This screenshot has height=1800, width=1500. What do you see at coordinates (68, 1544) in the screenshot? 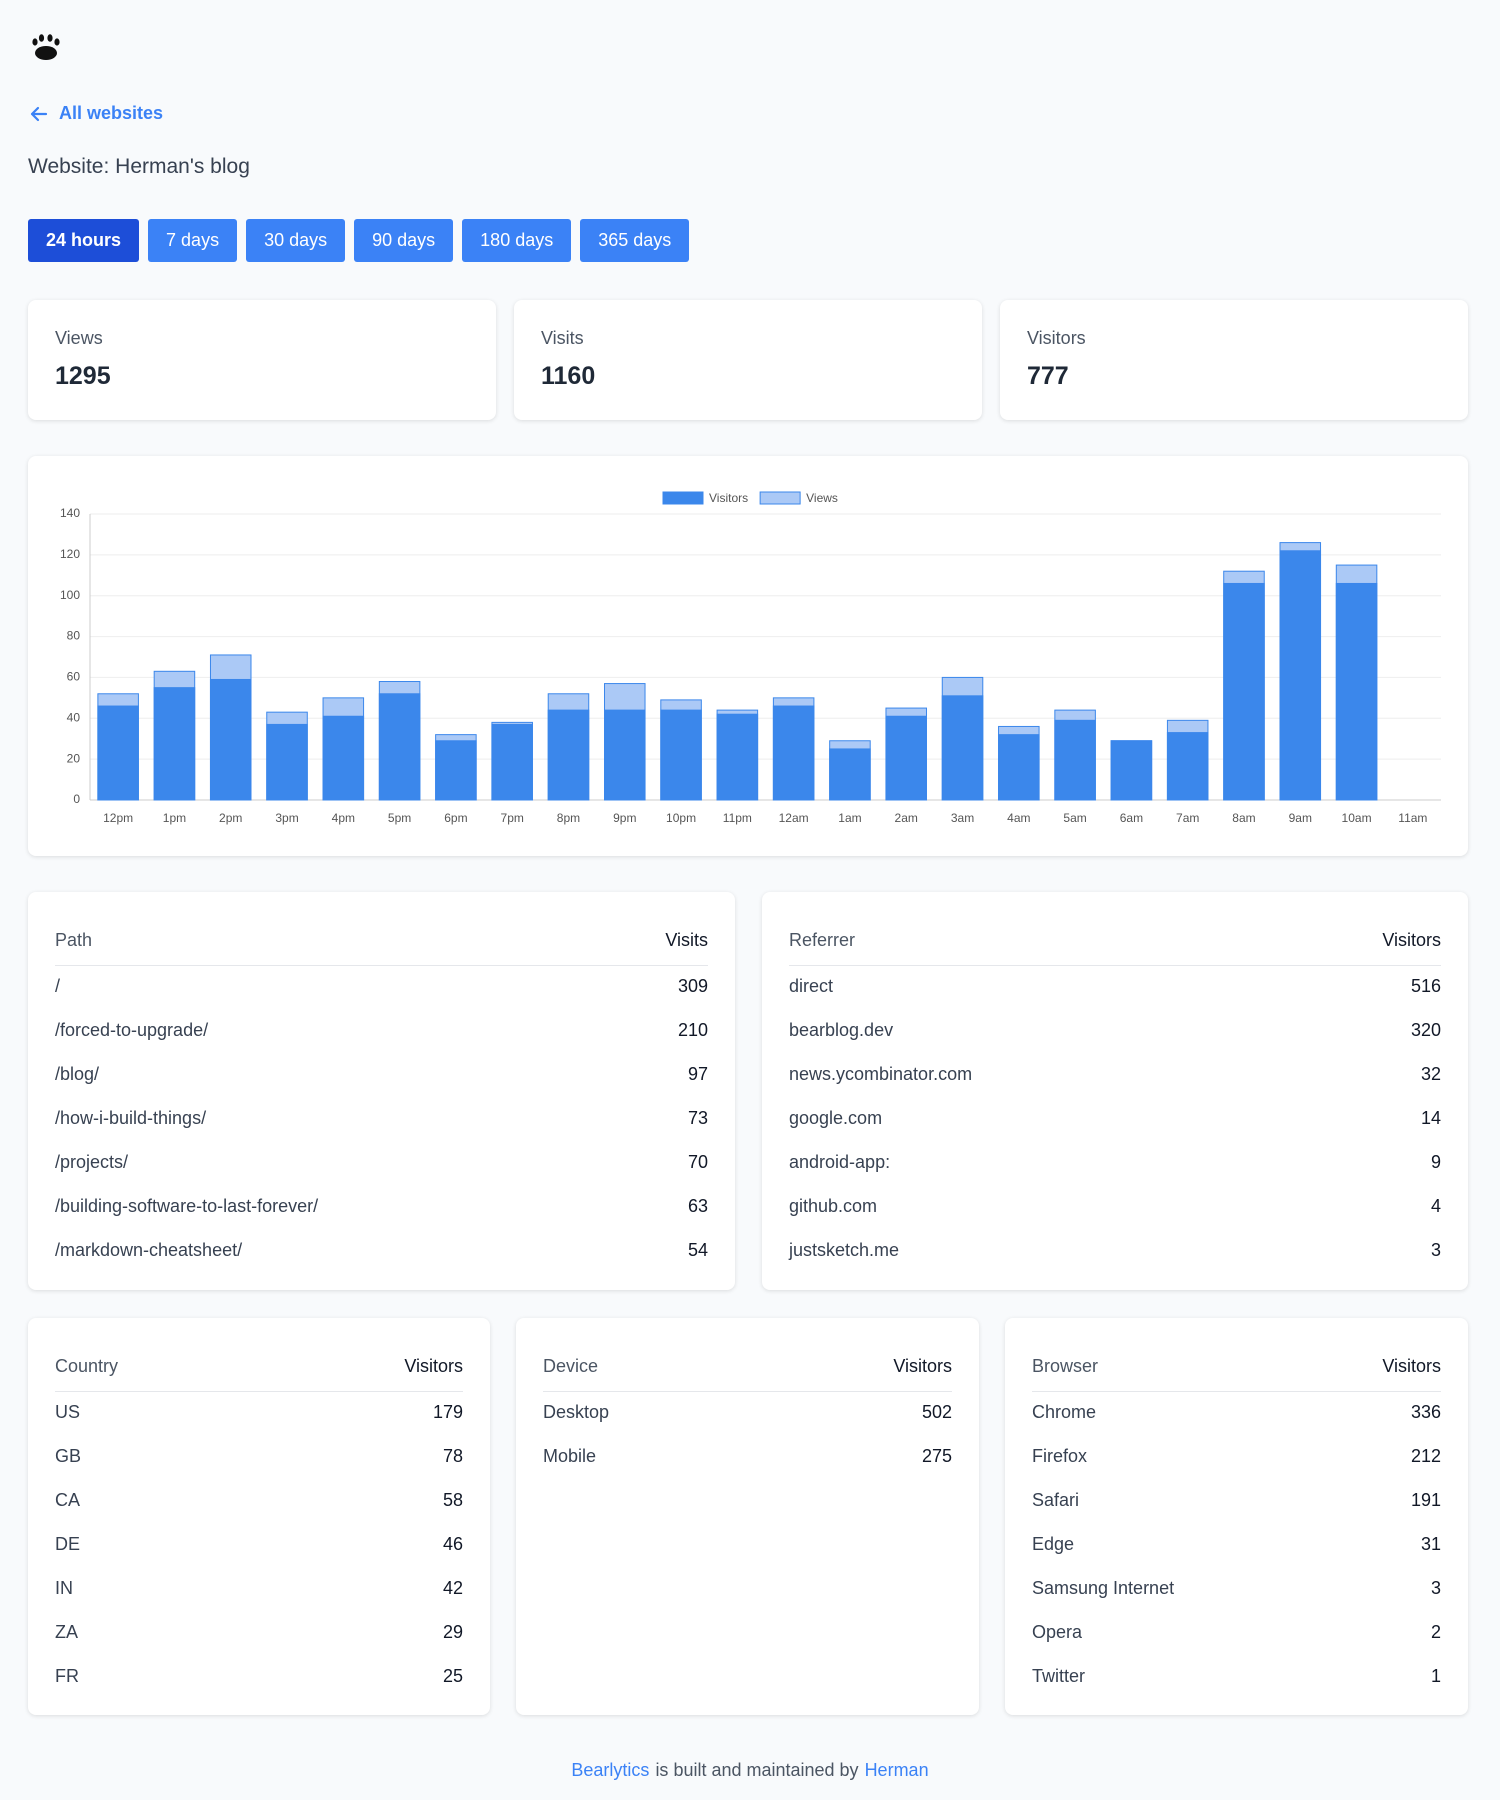
I see `row-label: DE` at bounding box center [68, 1544].